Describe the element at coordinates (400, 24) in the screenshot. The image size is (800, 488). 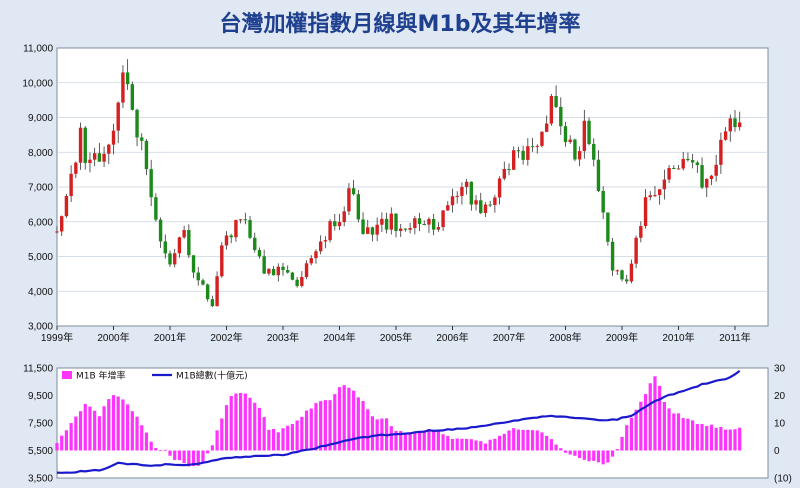
I see `chart-title: 台灣加權指數月線與M1b及其年增率` at that location.